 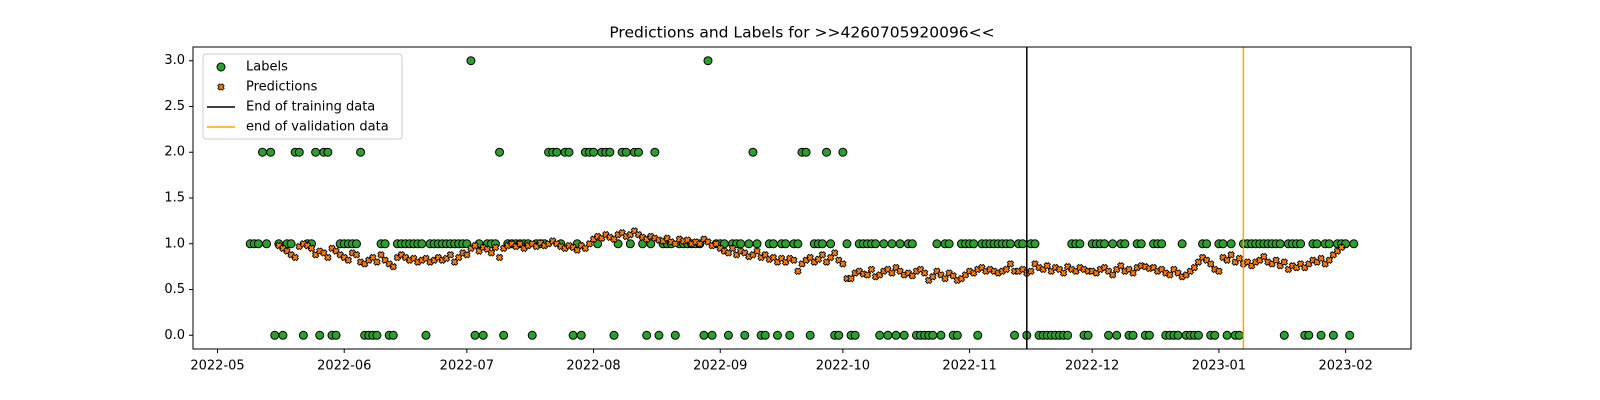 I want to click on x-tick-label: 2022-10, so click(x=843, y=366).